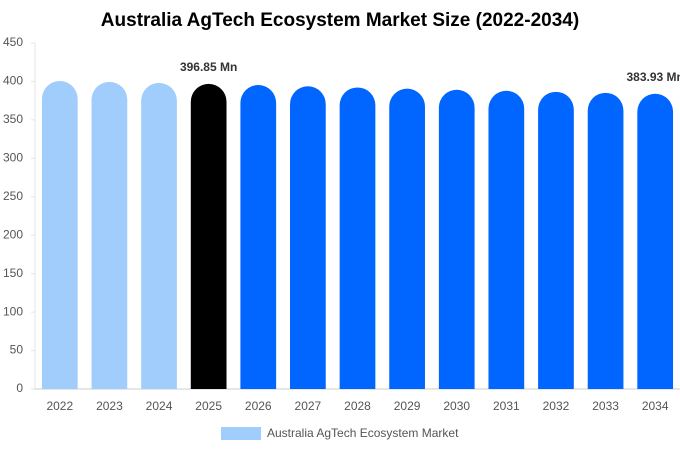 This screenshot has width=680, height=450. I want to click on y-tick-label: 150, so click(13, 273).